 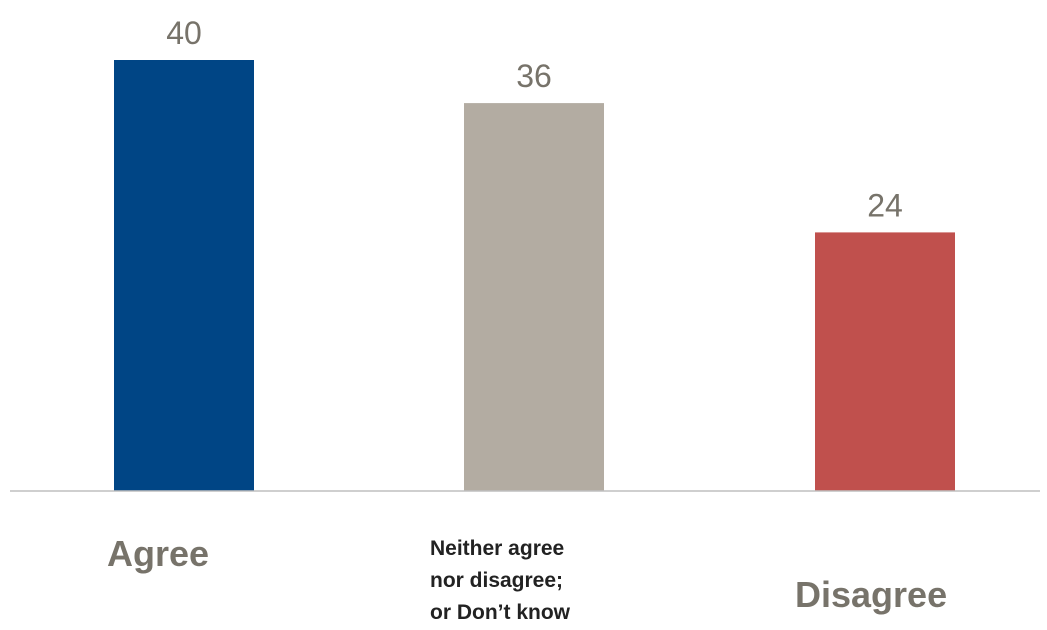 What do you see at coordinates (534, 297) in the screenshot?
I see `bar-neither` at bounding box center [534, 297].